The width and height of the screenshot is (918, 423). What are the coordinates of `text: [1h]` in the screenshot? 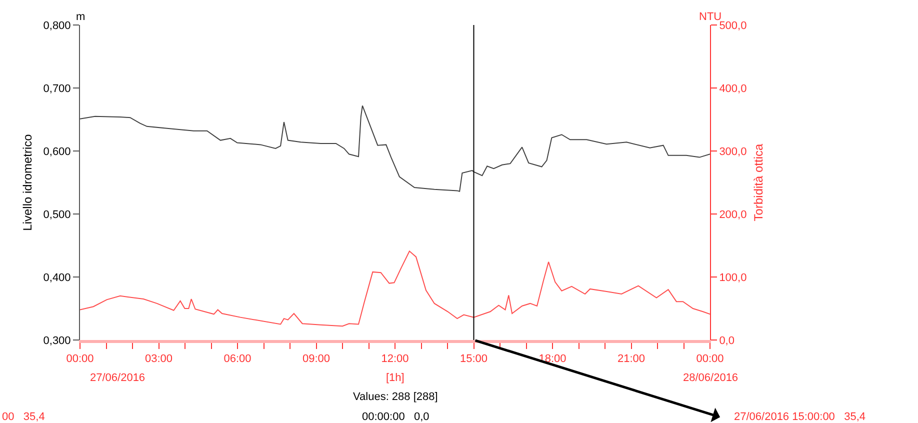 It's located at (395, 378).